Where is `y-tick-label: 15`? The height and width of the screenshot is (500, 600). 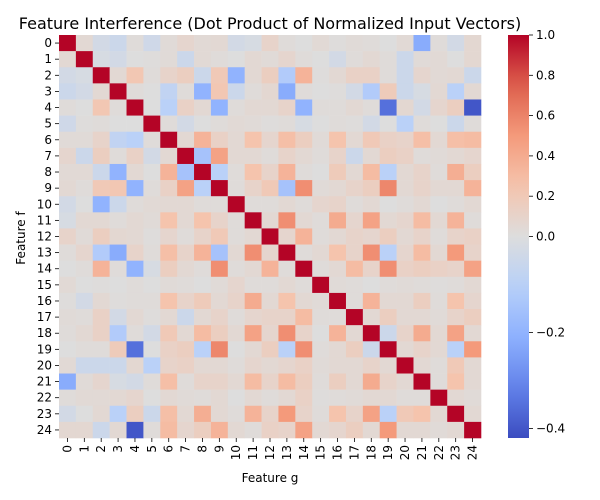 y-tick-label: 15 is located at coordinates (44, 285).